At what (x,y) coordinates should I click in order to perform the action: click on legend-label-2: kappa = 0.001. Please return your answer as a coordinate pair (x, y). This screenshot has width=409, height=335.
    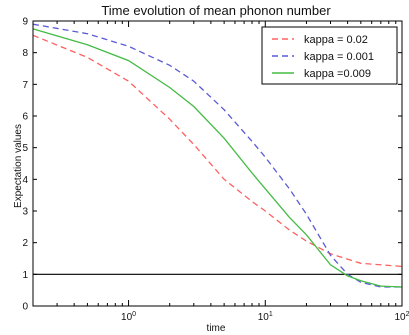
    Looking at the image, I should click on (339, 57).